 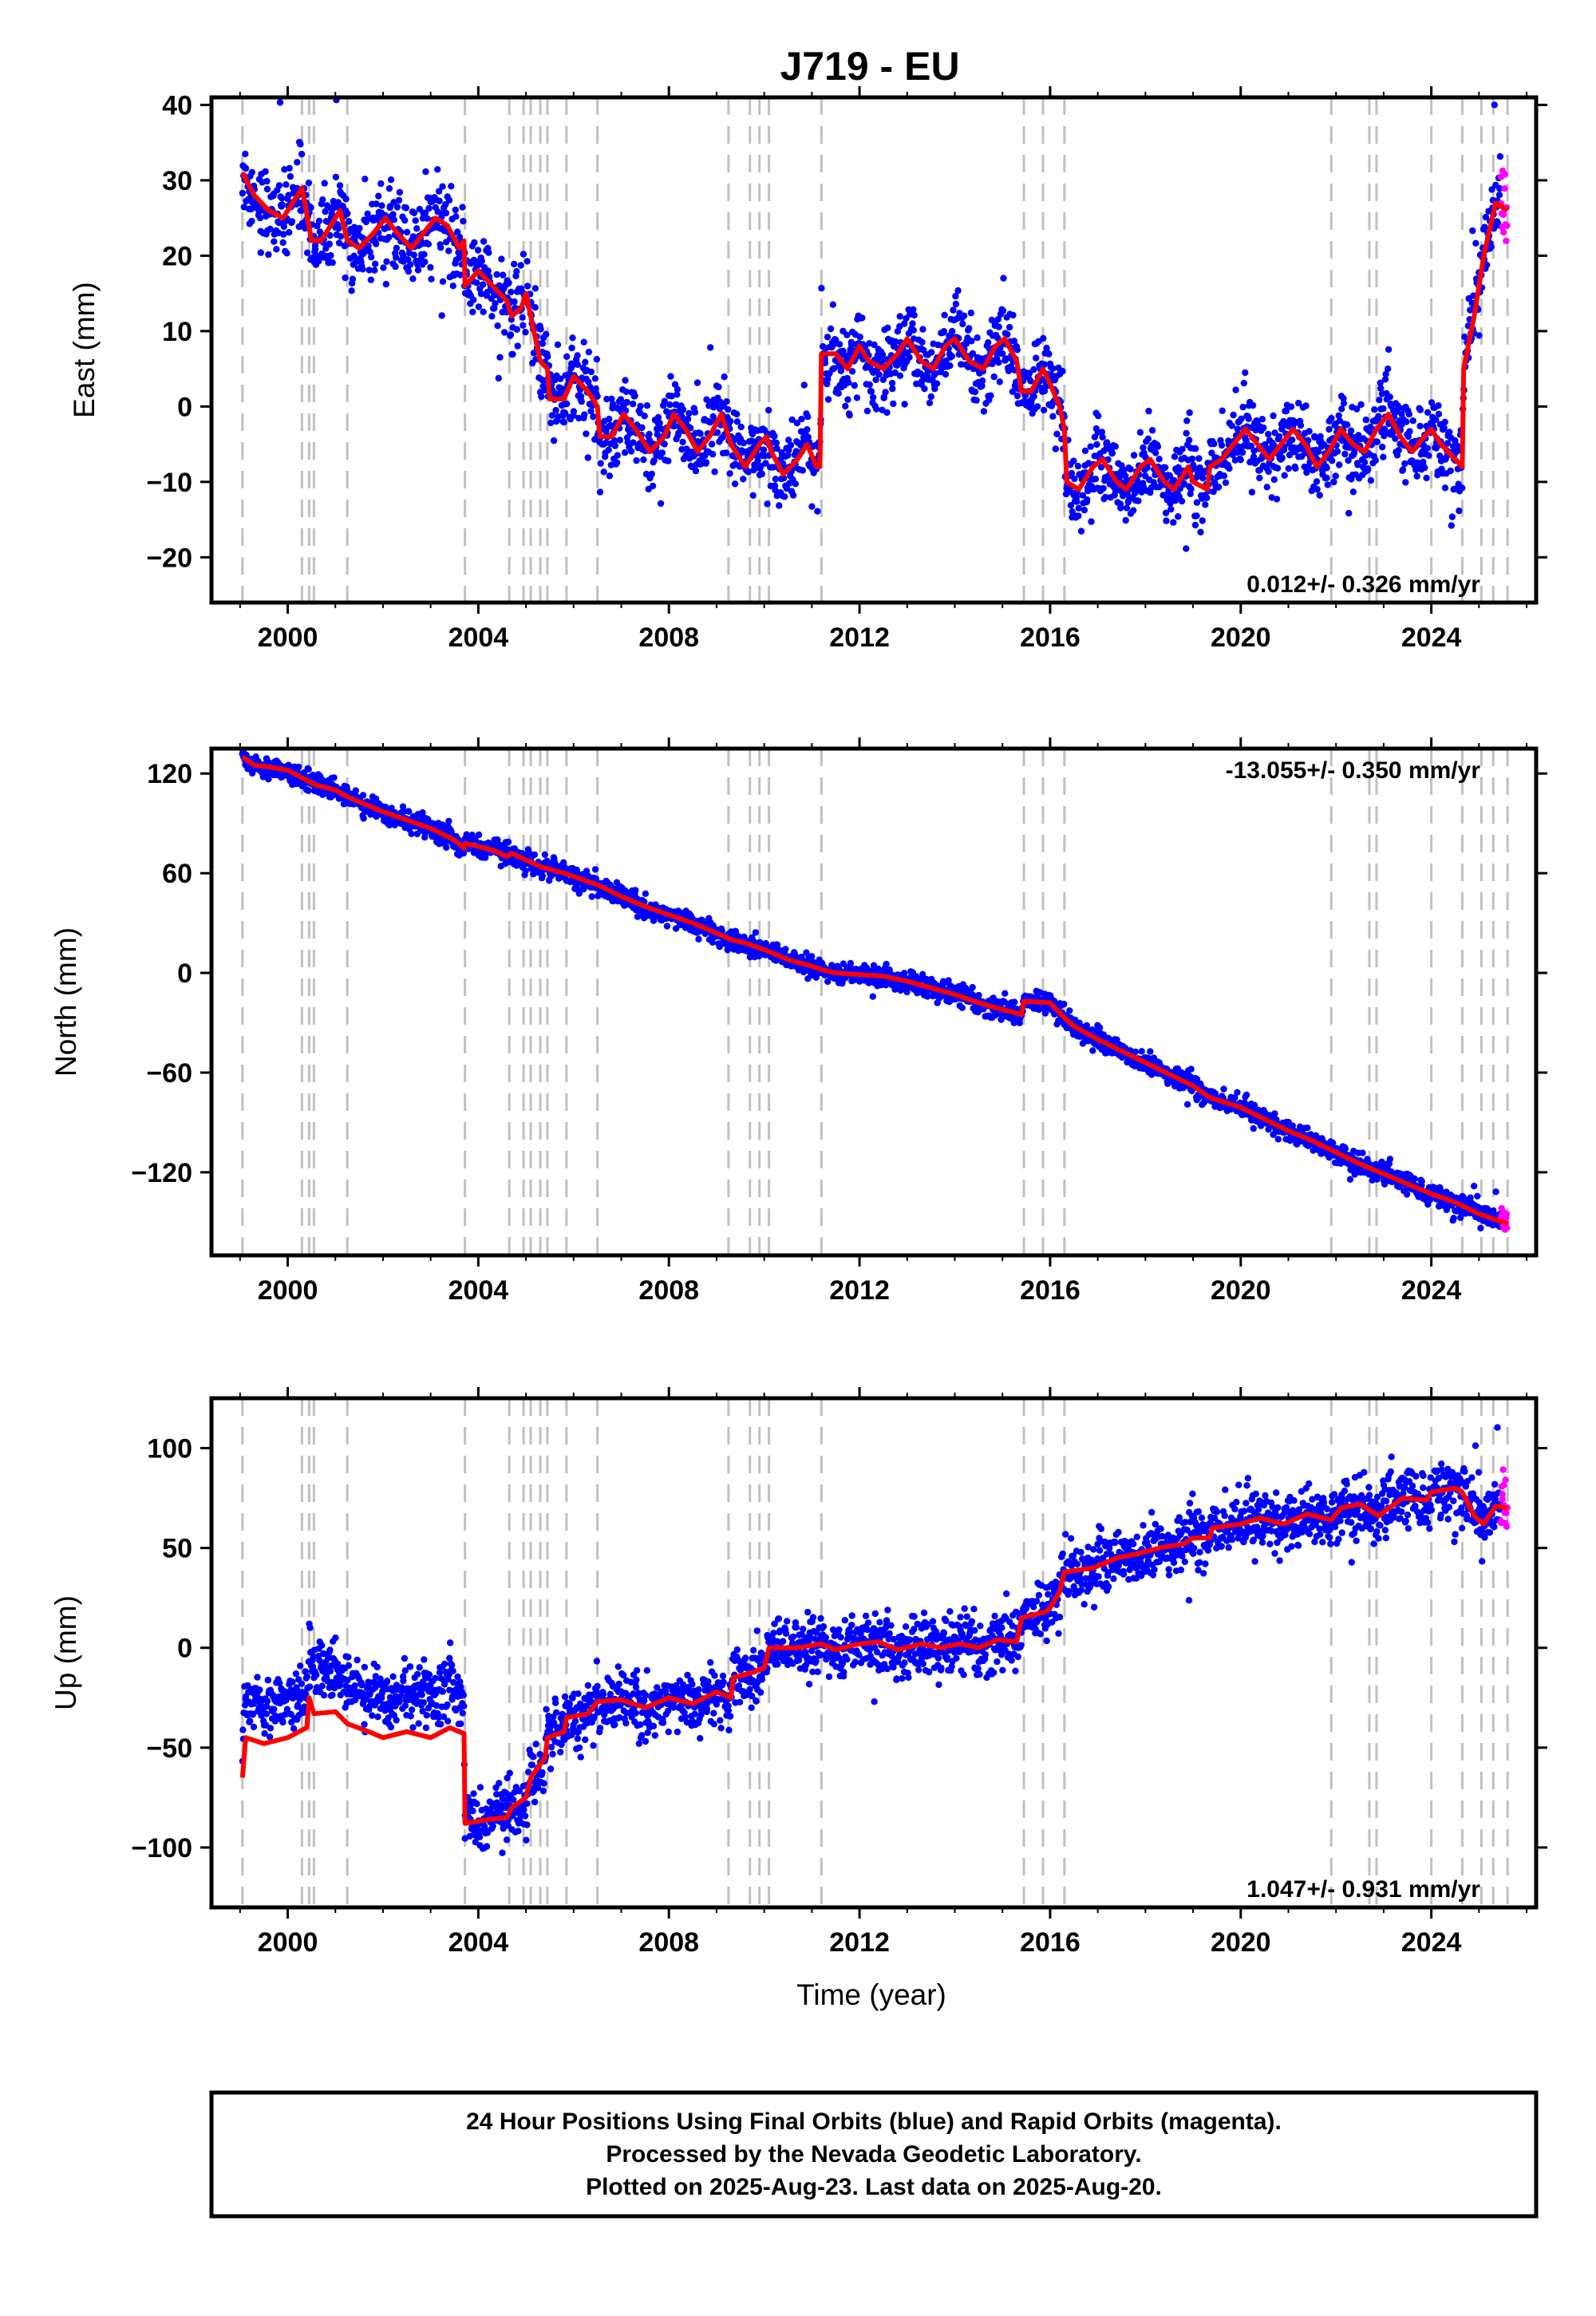 What do you see at coordinates (874, 332) in the screenshot?
I see `east-model-line` at bounding box center [874, 332].